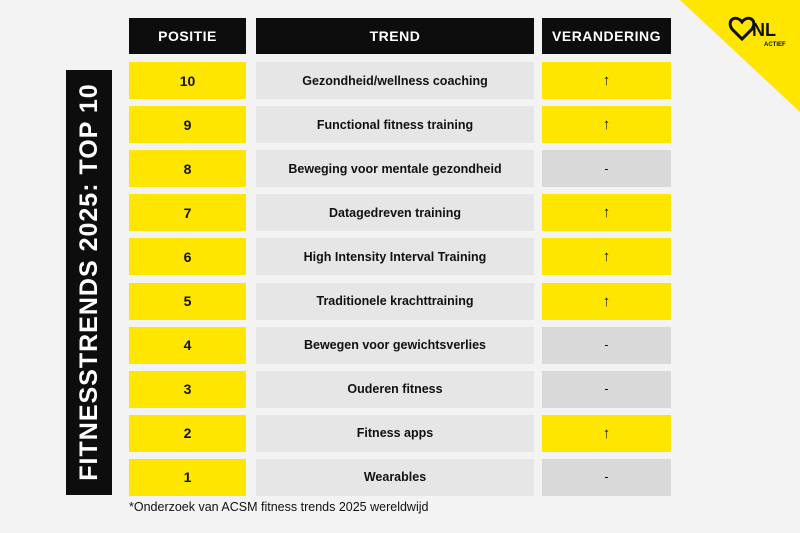  I want to click on trend-cell: Fitness apps, so click(395, 433).